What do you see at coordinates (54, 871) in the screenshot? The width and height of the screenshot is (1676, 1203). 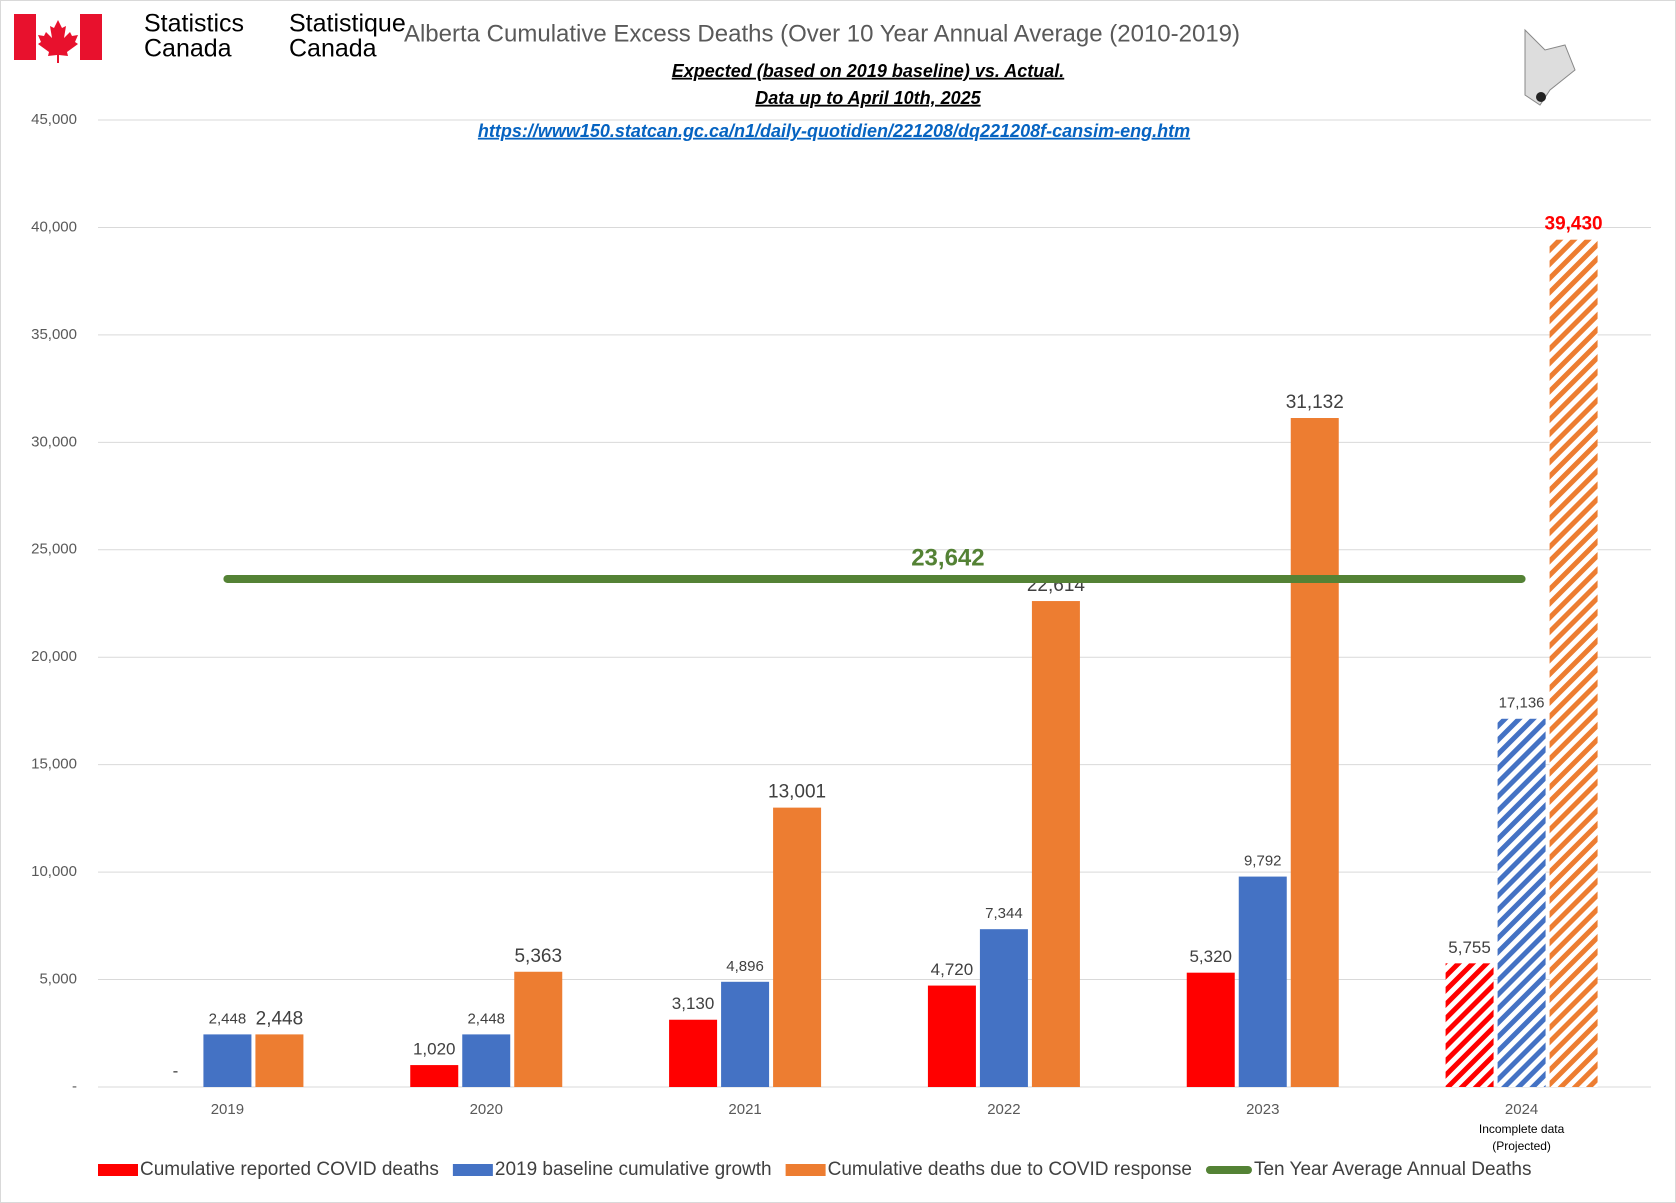 I see `y-tick-label: 10,000` at bounding box center [54, 871].